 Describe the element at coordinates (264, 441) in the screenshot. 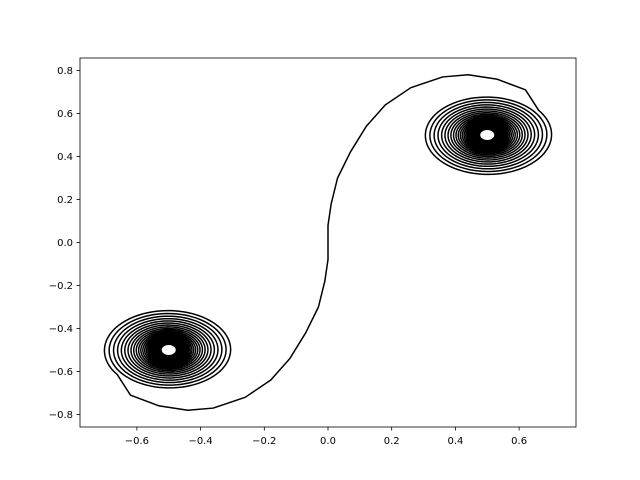

I see `x-tick-label: −0.2` at that location.